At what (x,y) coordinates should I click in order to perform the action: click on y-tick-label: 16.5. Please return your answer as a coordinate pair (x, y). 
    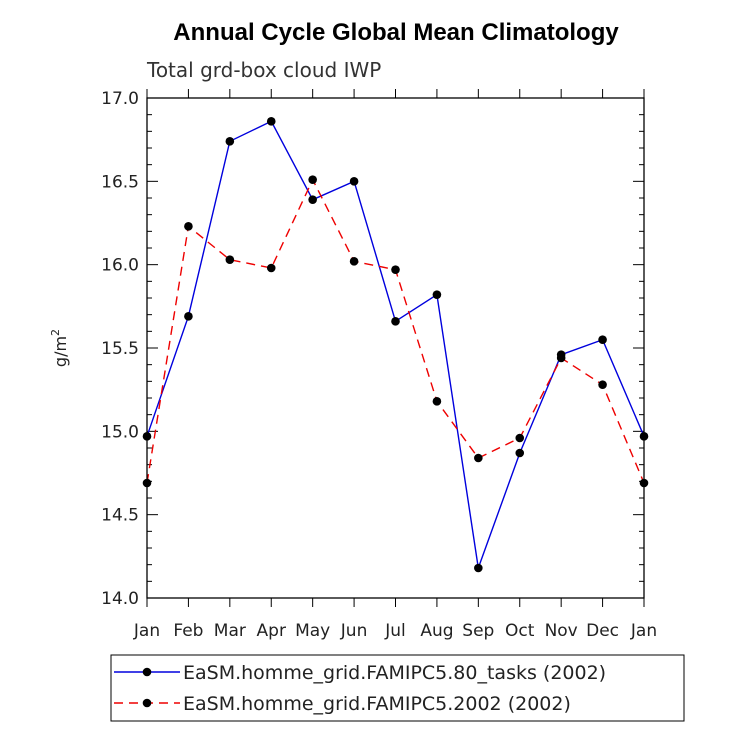
    Looking at the image, I should click on (120, 182).